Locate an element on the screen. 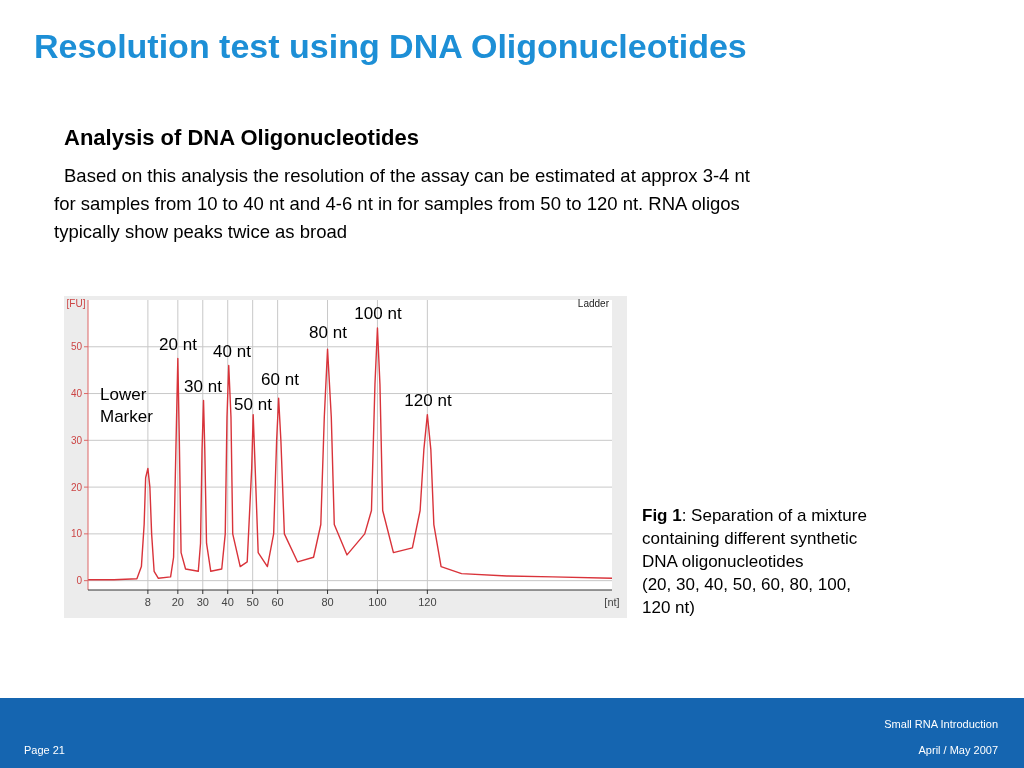 This screenshot has width=1024, height=768. annotation: Lower Marker is located at coordinates (127, 406).